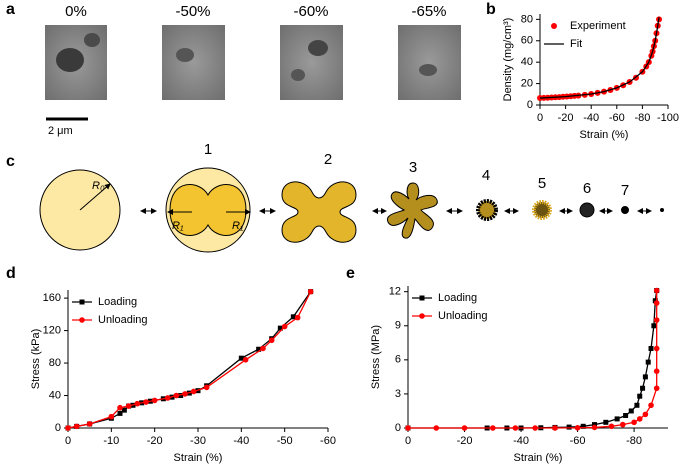 The image size is (685, 470). Describe the element at coordinates (11, 273) in the screenshot. I see `panel-label: d` at that location.